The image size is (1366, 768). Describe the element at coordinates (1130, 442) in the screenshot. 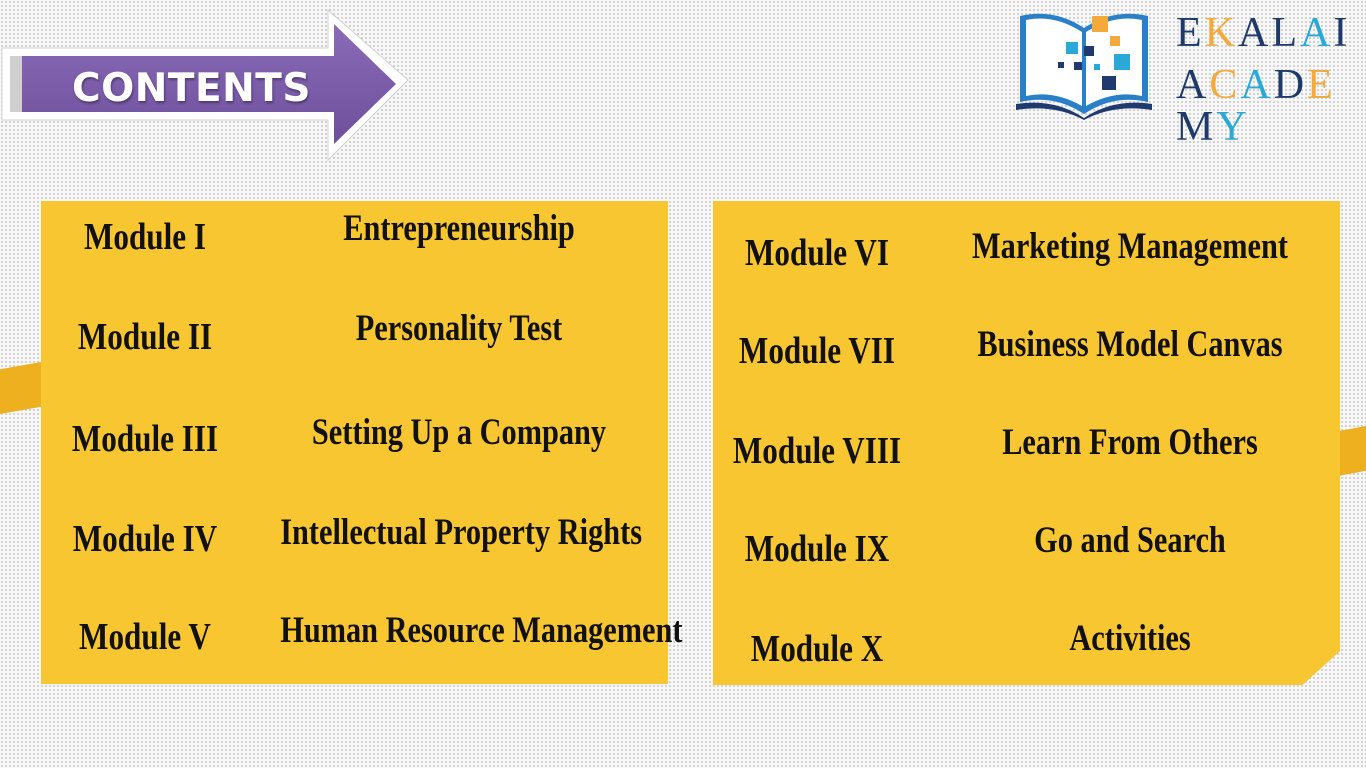

I see `module-topic: Learn From Others` at that location.